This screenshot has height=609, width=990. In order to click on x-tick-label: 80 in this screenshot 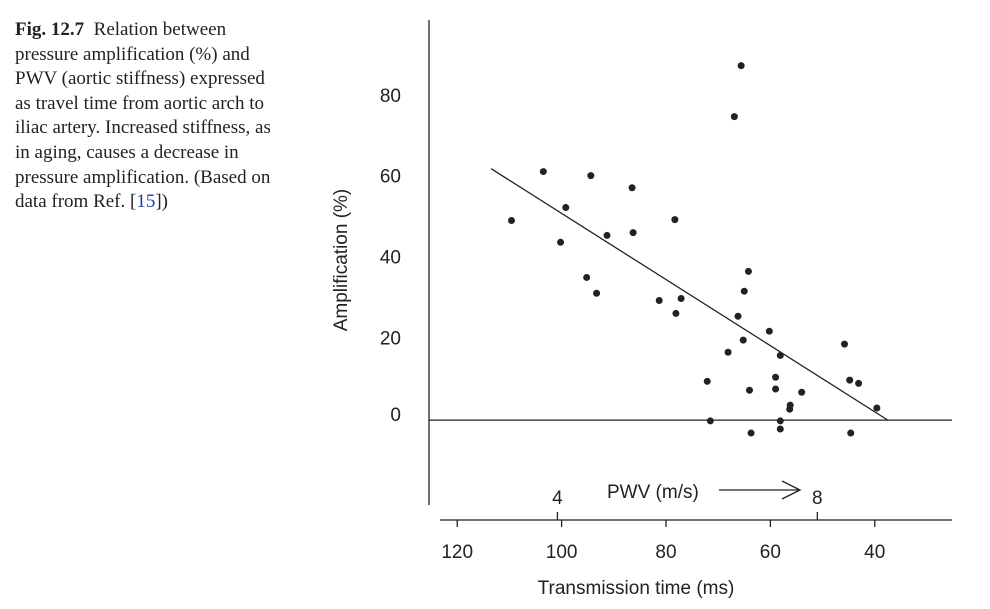, I will do `click(665, 552)`.